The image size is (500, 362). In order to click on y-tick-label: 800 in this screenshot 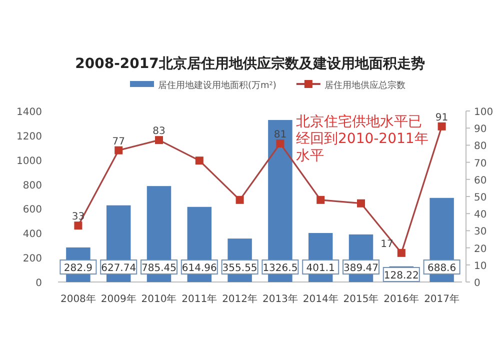, I will do `click(32, 186)`.